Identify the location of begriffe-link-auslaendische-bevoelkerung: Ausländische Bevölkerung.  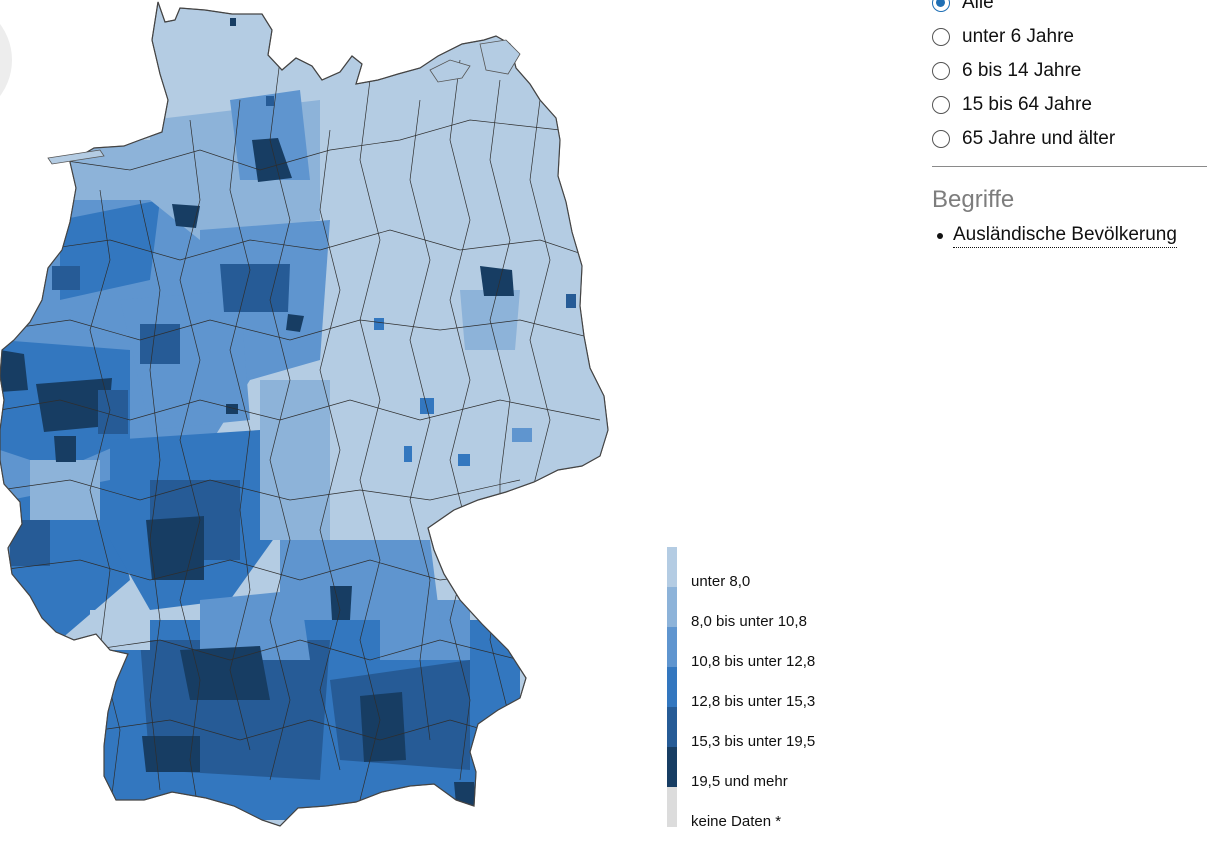
(1065, 236).